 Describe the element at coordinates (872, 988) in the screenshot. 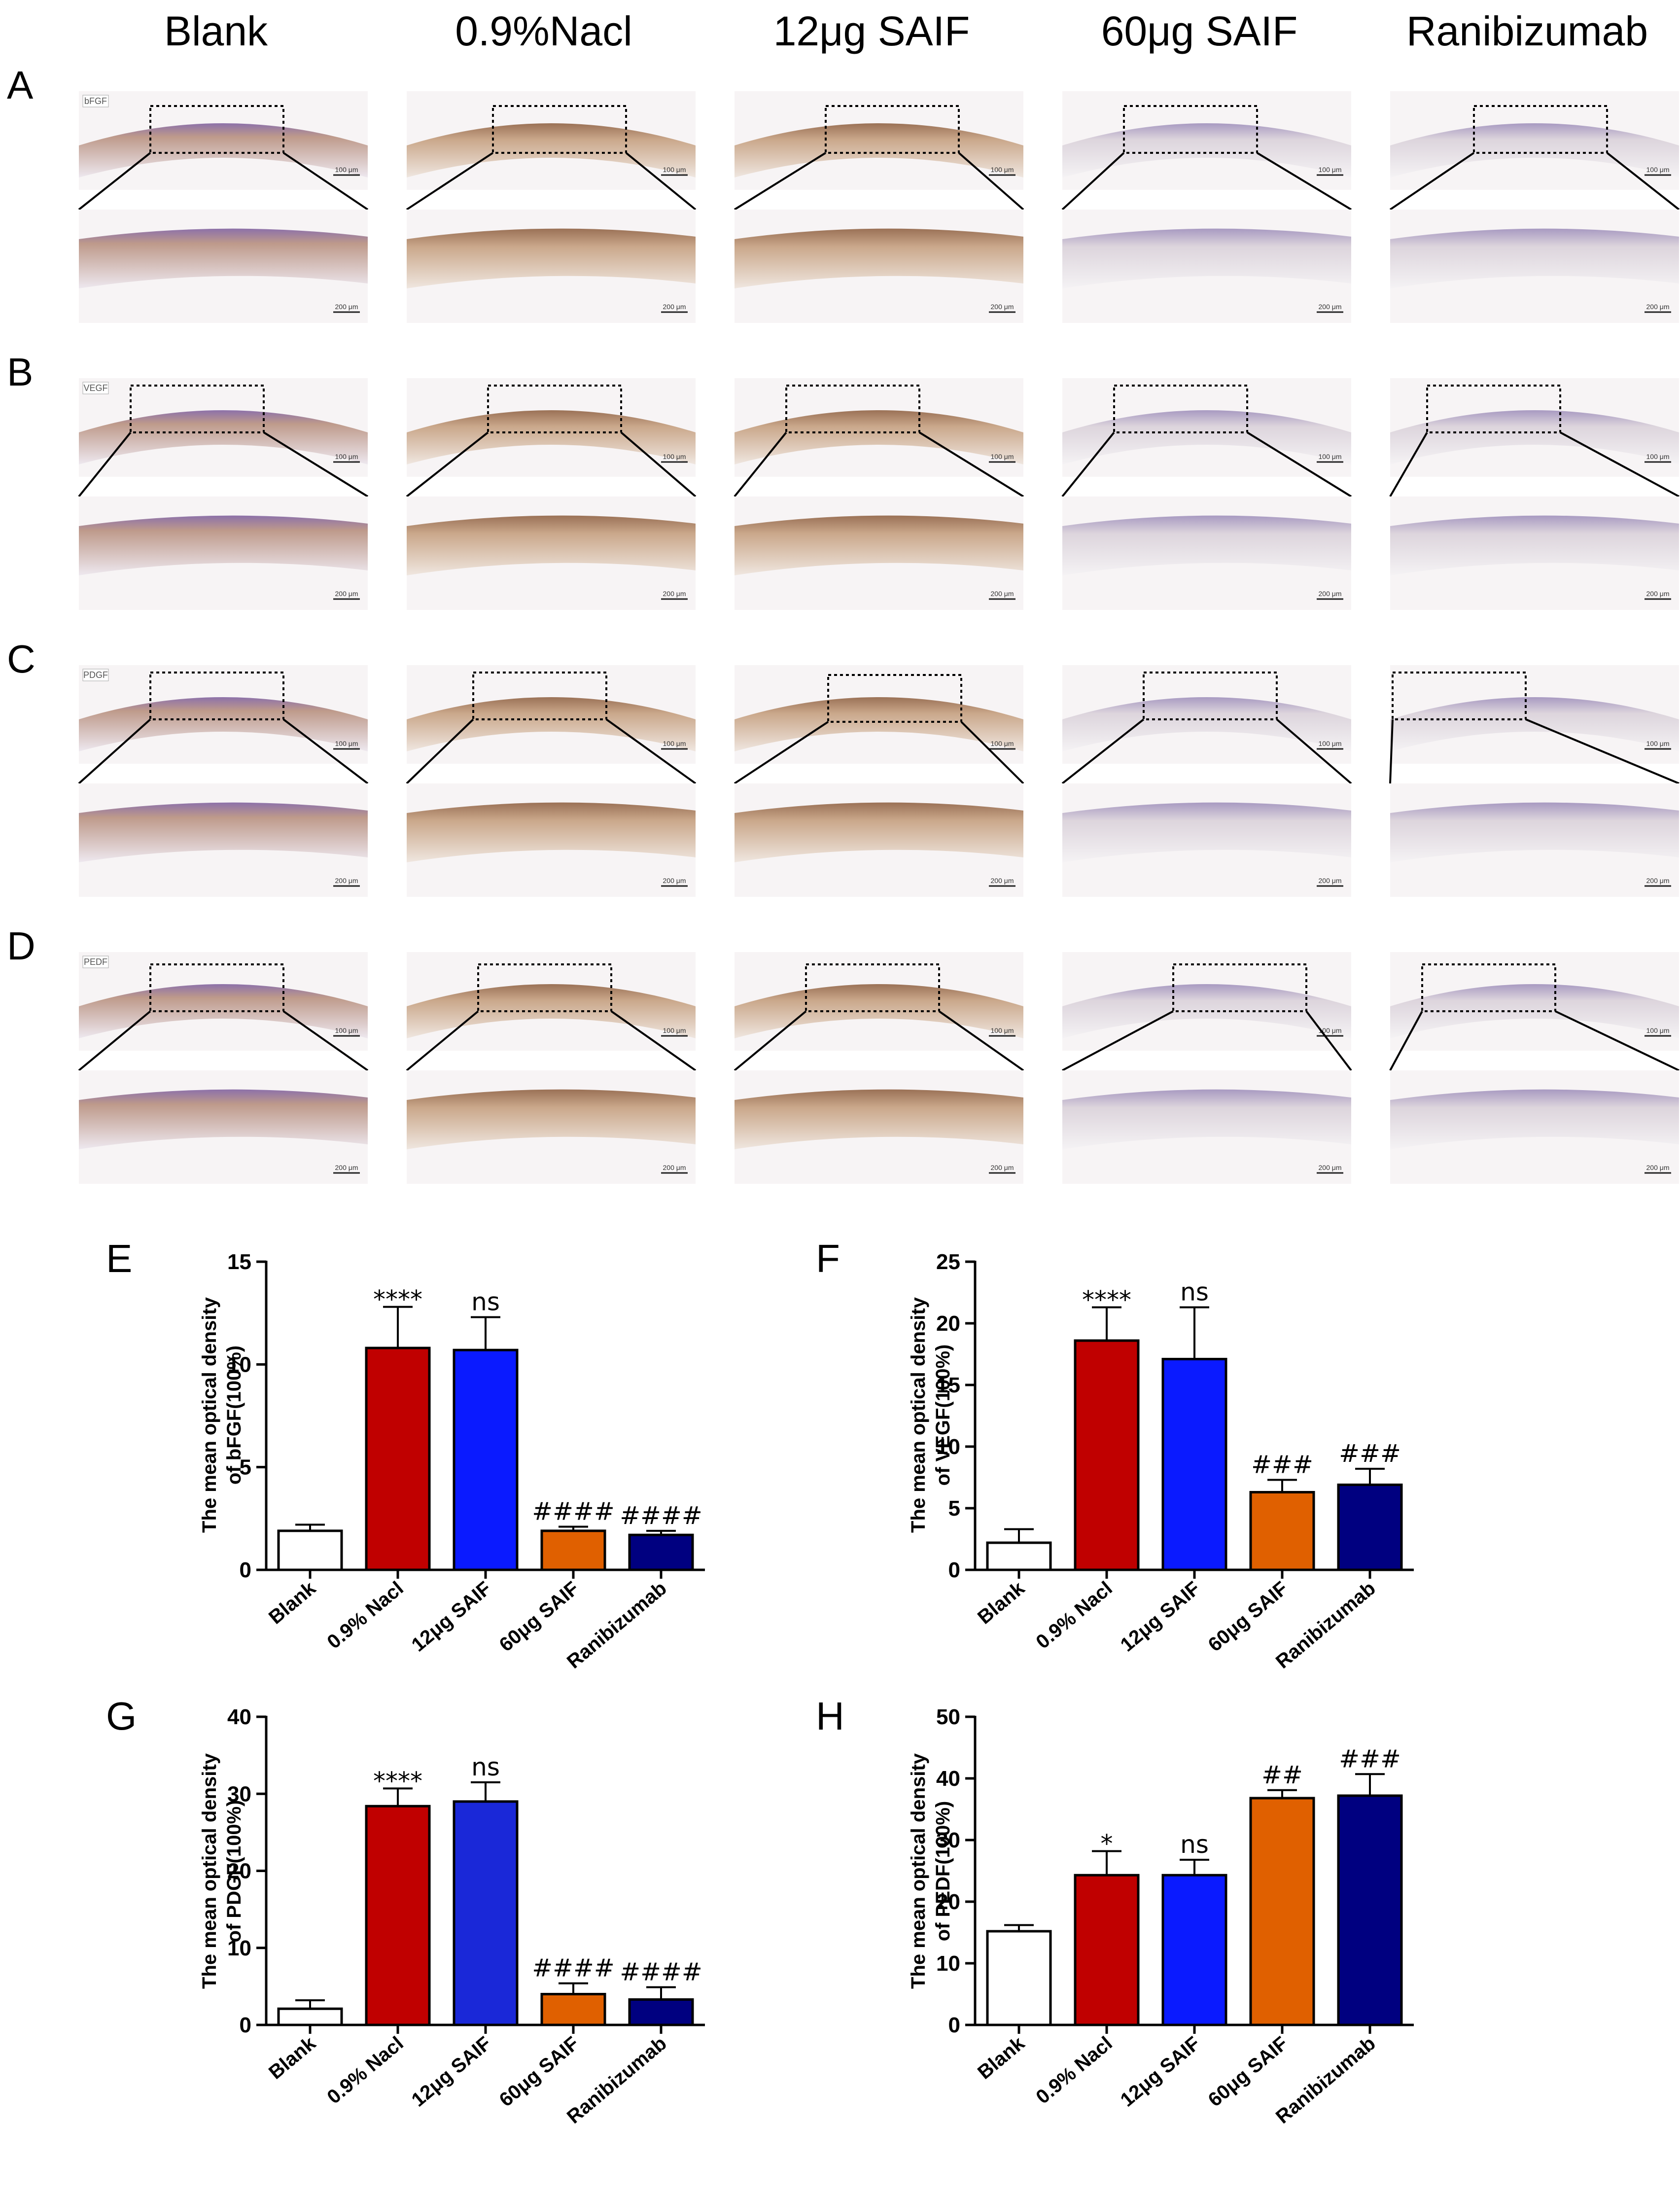

I see `zoom-region-box-row-d-12ug-saif` at that location.